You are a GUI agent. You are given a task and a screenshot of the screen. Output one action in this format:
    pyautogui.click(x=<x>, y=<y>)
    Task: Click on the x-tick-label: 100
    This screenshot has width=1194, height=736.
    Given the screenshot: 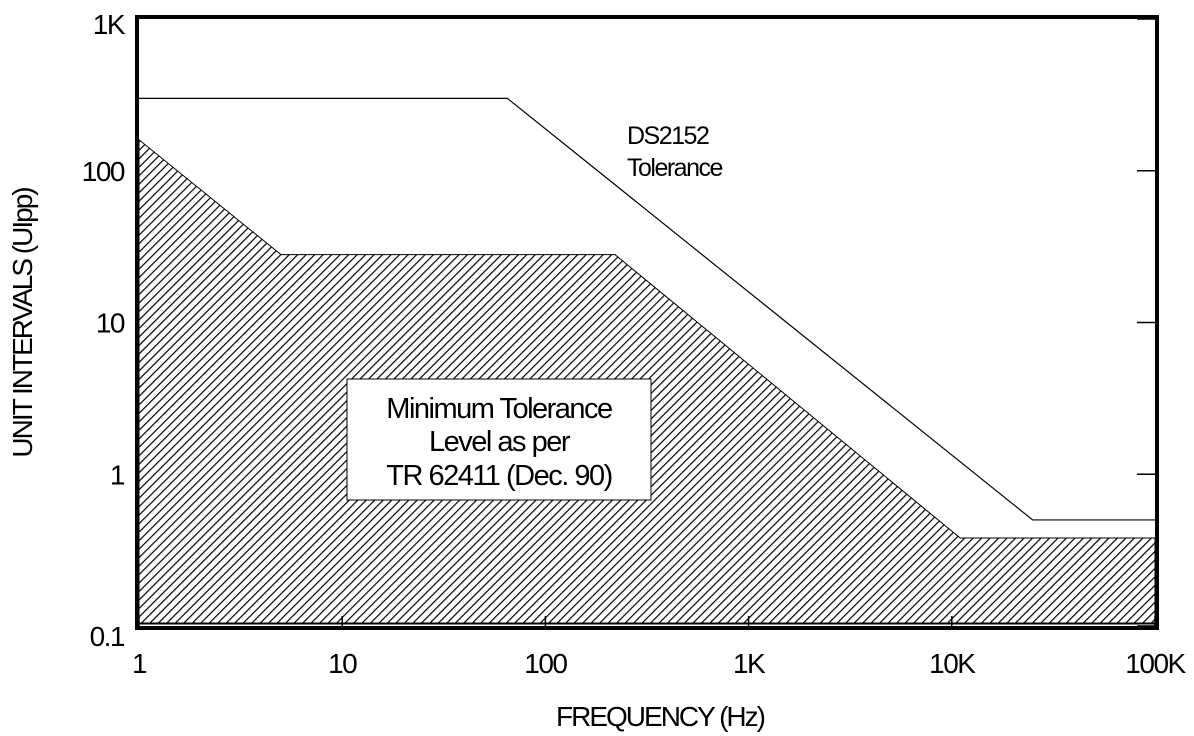 What is the action you would take?
    pyautogui.click(x=545, y=663)
    